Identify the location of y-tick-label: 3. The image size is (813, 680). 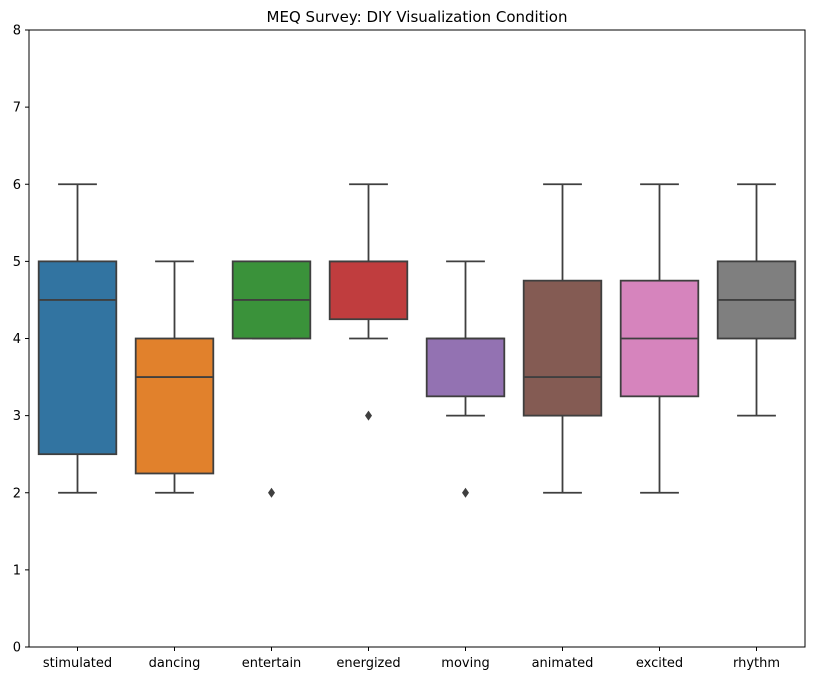
(17, 416).